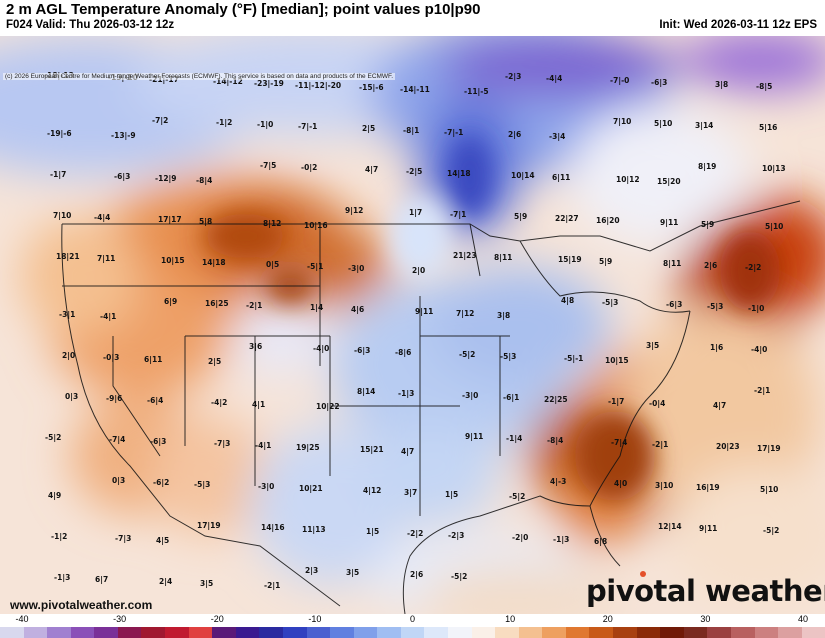  What do you see at coordinates (412, 632) in the screenshot?
I see `color-scale-strip` at bounding box center [412, 632].